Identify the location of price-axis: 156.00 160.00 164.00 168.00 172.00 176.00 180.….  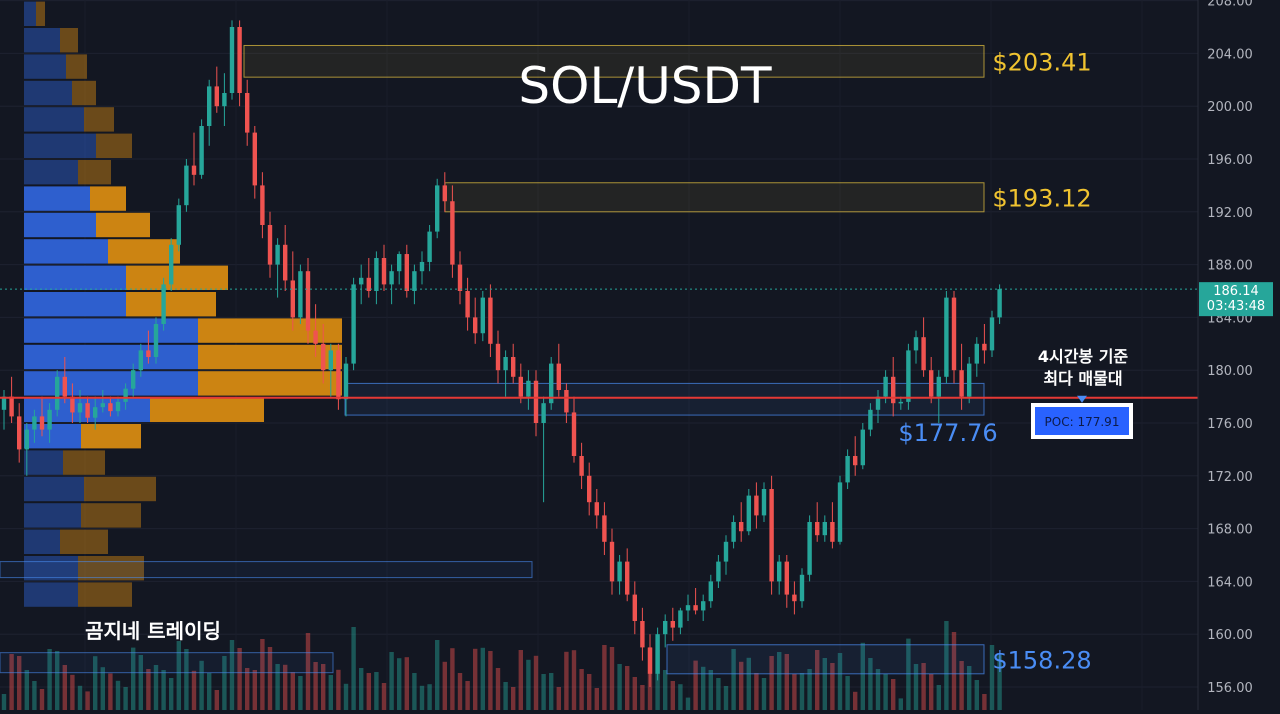
(1238, 355).